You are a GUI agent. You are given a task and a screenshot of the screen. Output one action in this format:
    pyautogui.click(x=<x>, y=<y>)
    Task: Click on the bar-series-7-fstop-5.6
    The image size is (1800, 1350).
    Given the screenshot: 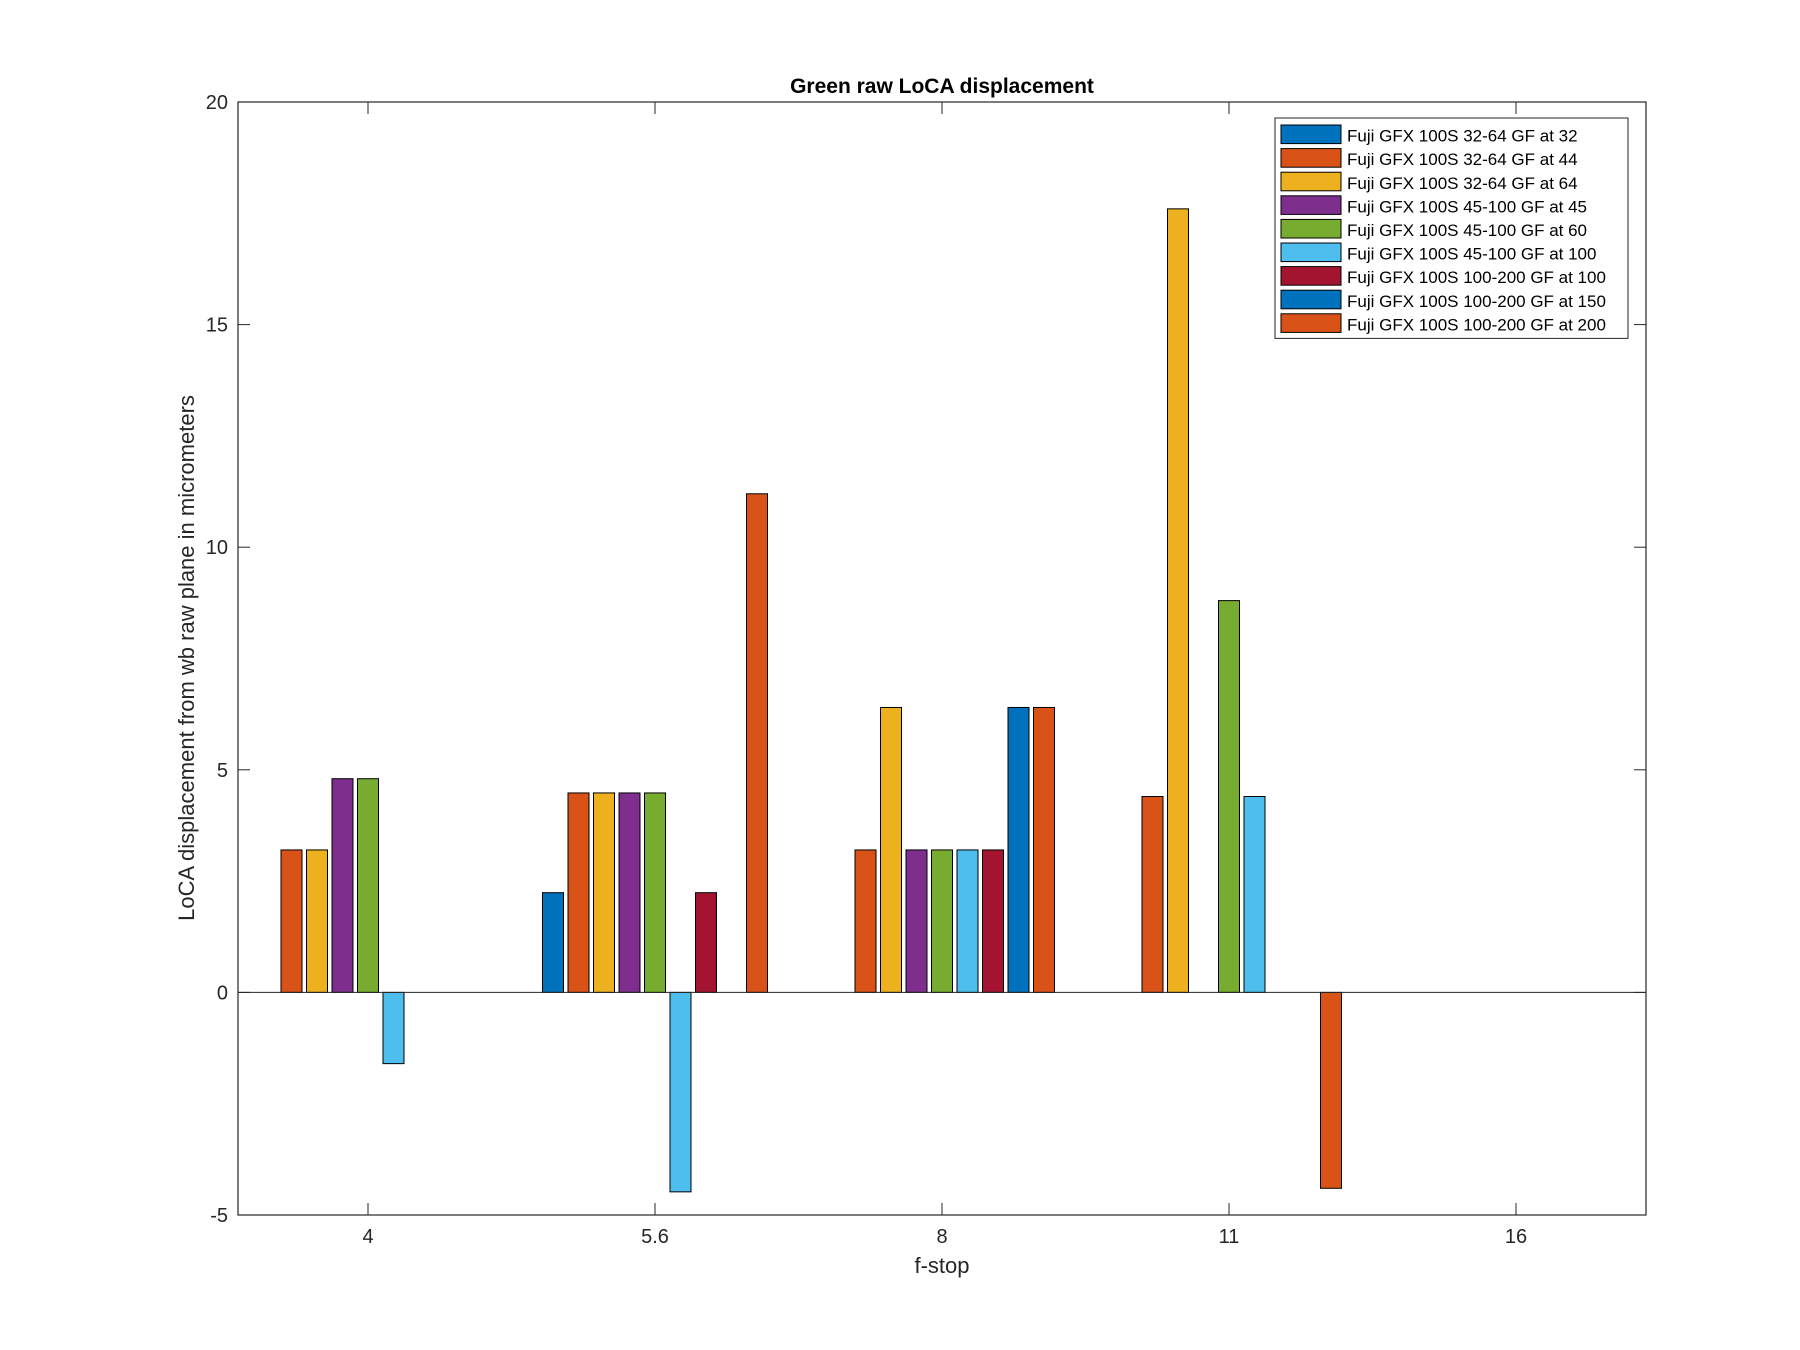 What is the action you would take?
    pyautogui.click(x=706, y=942)
    